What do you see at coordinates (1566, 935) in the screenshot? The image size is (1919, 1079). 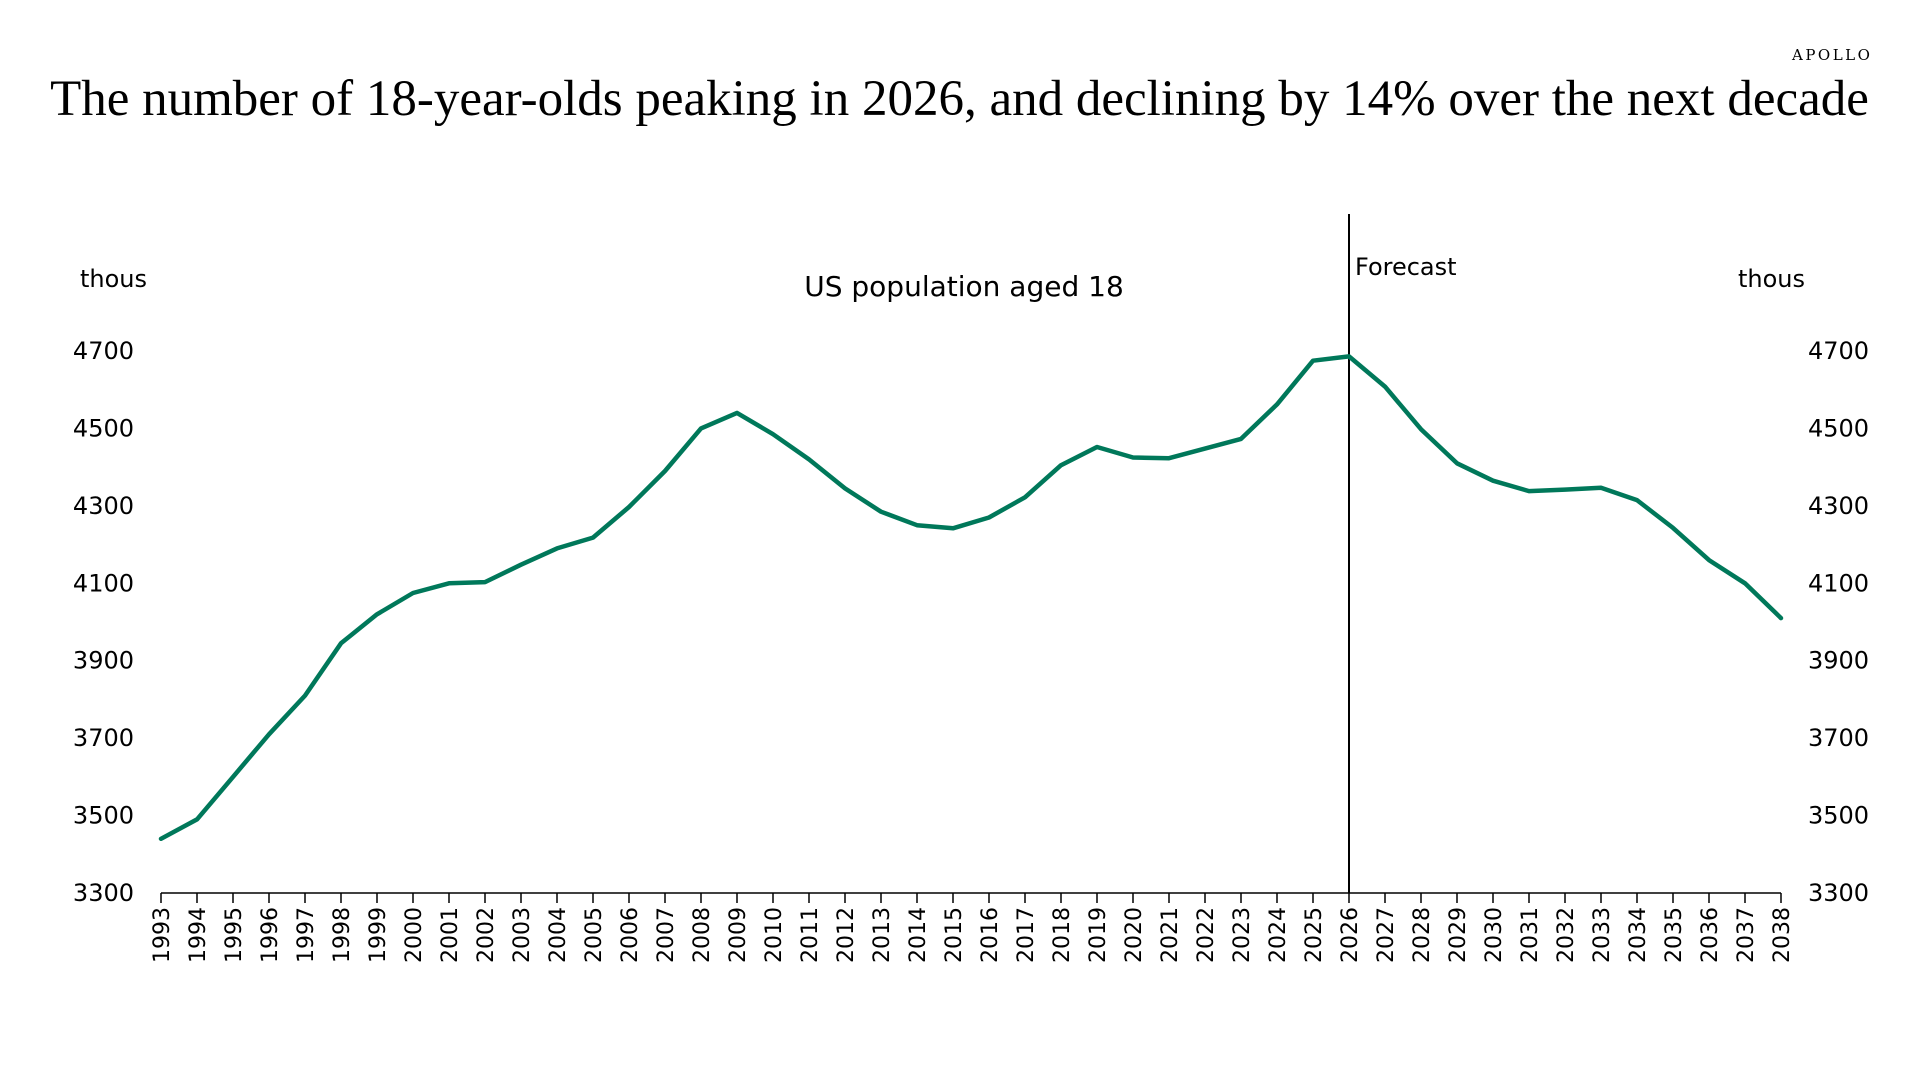 I see `x-tick-label: 2032` at bounding box center [1566, 935].